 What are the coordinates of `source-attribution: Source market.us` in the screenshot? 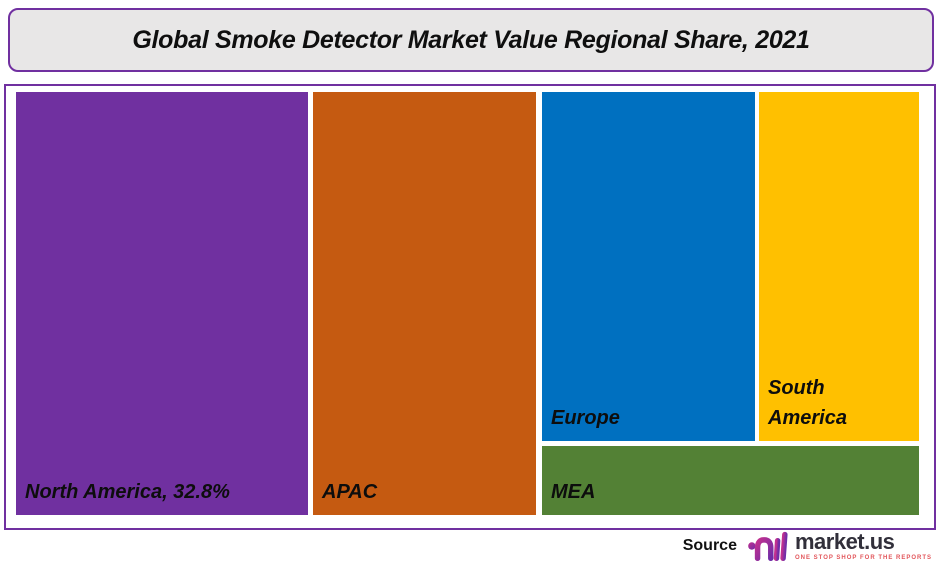 It's located at (807, 546).